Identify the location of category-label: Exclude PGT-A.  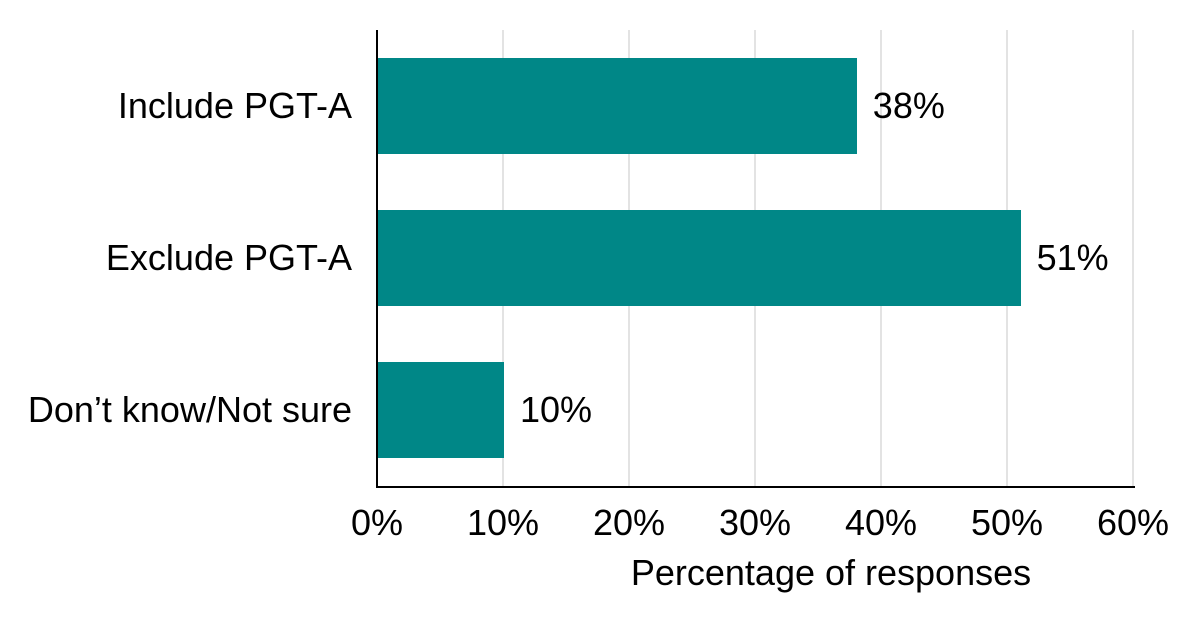
(228, 257).